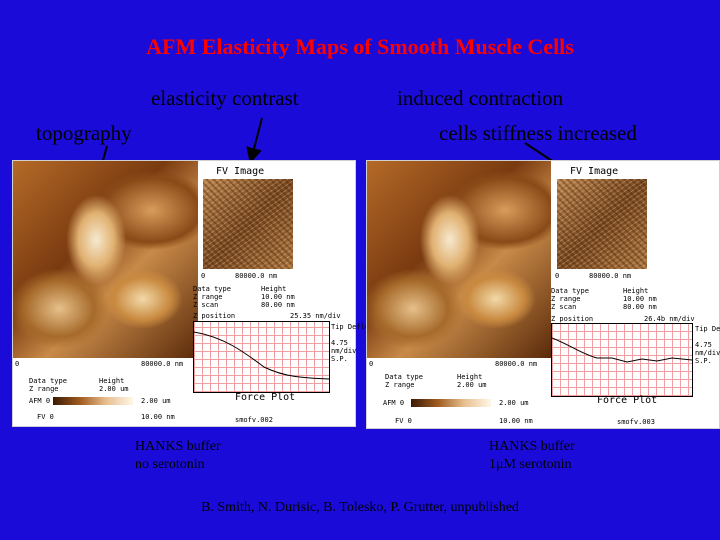 This screenshot has height=540, width=720. What do you see at coordinates (538, 133) in the screenshot?
I see `label-stiffness-increased: cells stiffness increased` at bounding box center [538, 133].